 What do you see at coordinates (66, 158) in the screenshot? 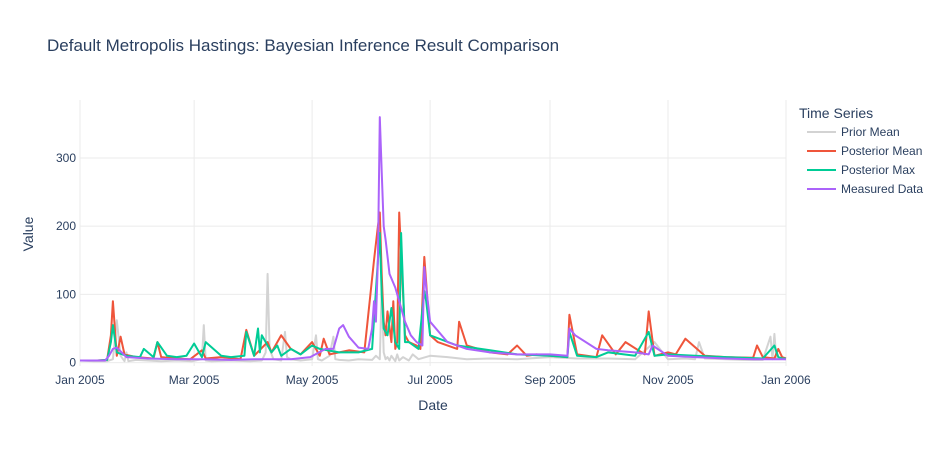
I see `y-tick-label: 300` at bounding box center [66, 158].